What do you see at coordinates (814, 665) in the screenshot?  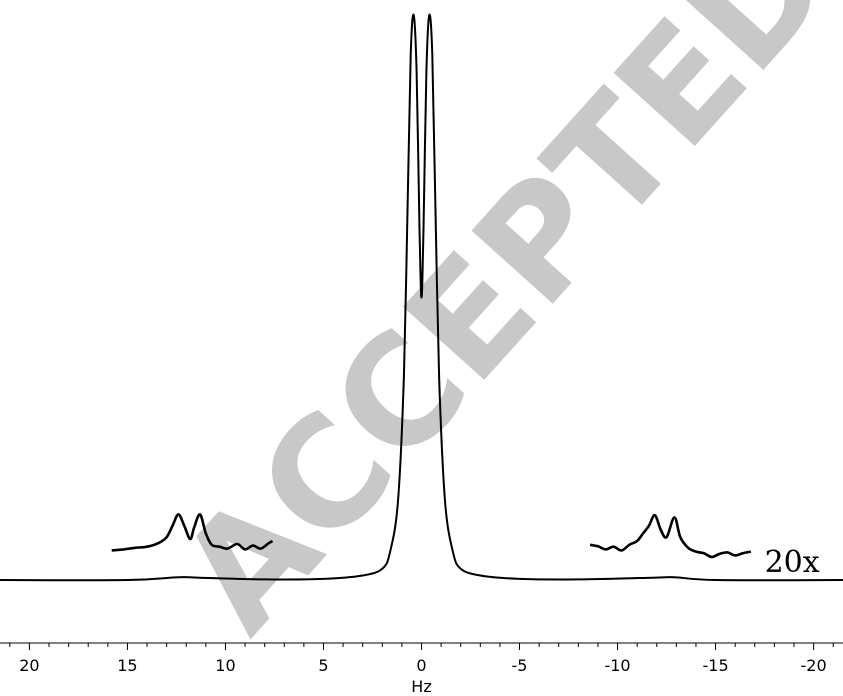 I see `x-tick-label: -20` at bounding box center [814, 665].